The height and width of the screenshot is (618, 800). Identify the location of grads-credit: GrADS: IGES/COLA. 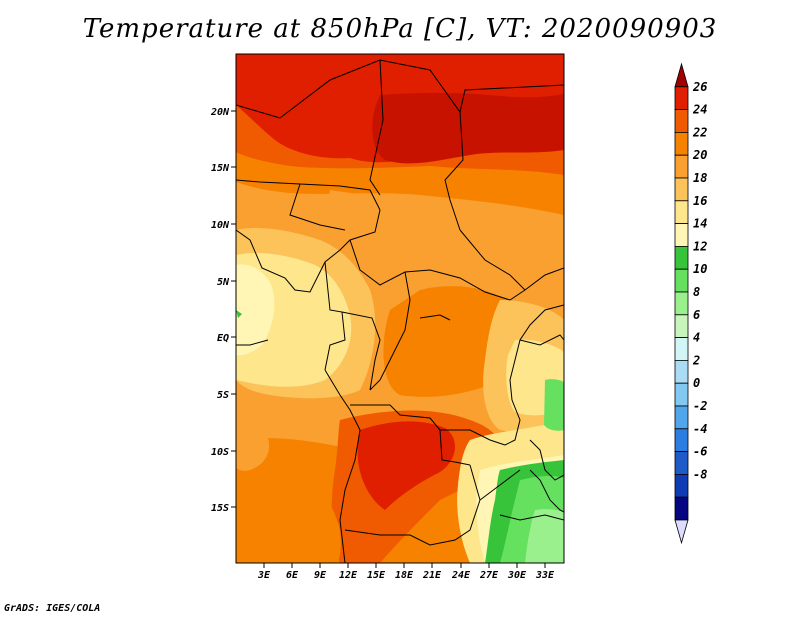
(52, 608).